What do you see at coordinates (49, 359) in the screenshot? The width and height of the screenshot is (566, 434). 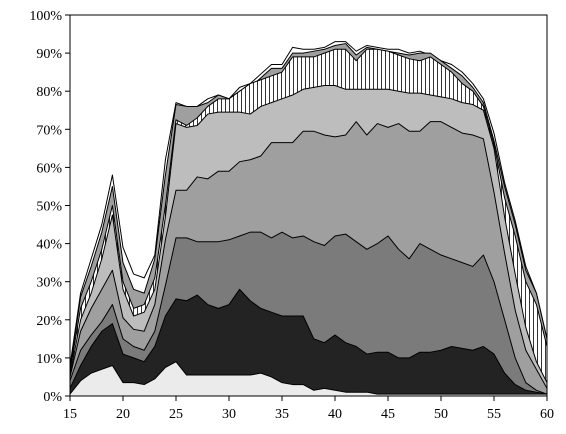 I see `y-tick-label: 10%` at bounding box center [49, 359].